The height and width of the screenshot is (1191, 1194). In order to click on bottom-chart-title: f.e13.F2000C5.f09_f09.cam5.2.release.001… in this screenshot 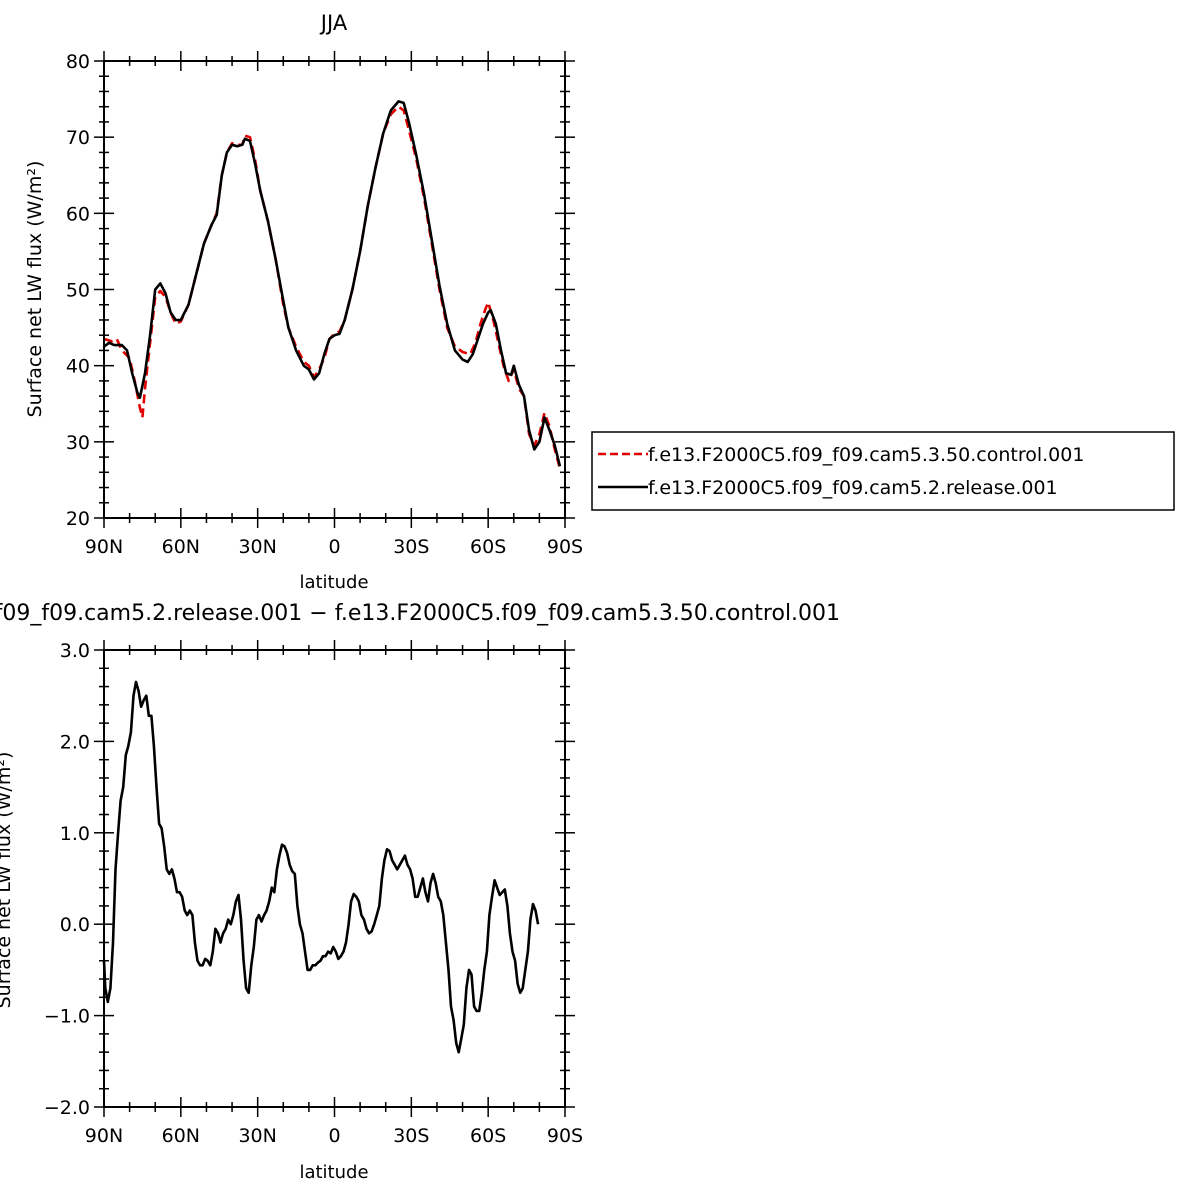, I will do `click(420, 613)`.